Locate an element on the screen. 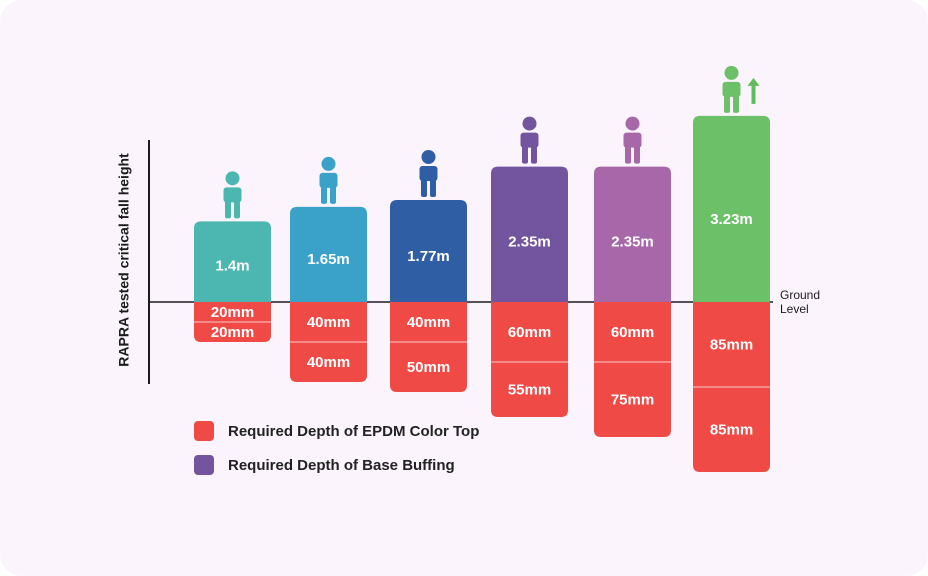  base-buffing-depth-label: 55mm is located at coordinates (529, 389).